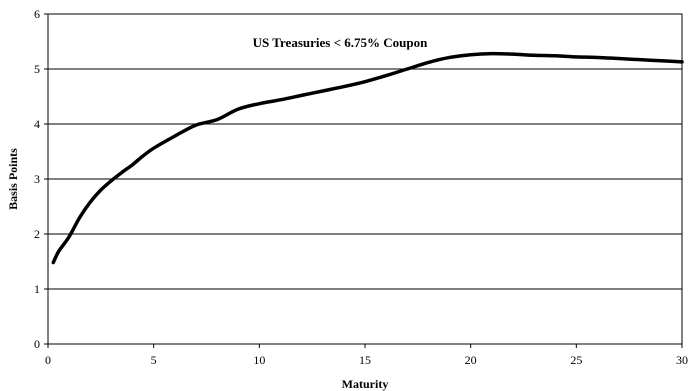  What do you see at coordinates (154, 360) in the screenshot?
I see `x-tick-label: 5` at bounding box center [154, 360].